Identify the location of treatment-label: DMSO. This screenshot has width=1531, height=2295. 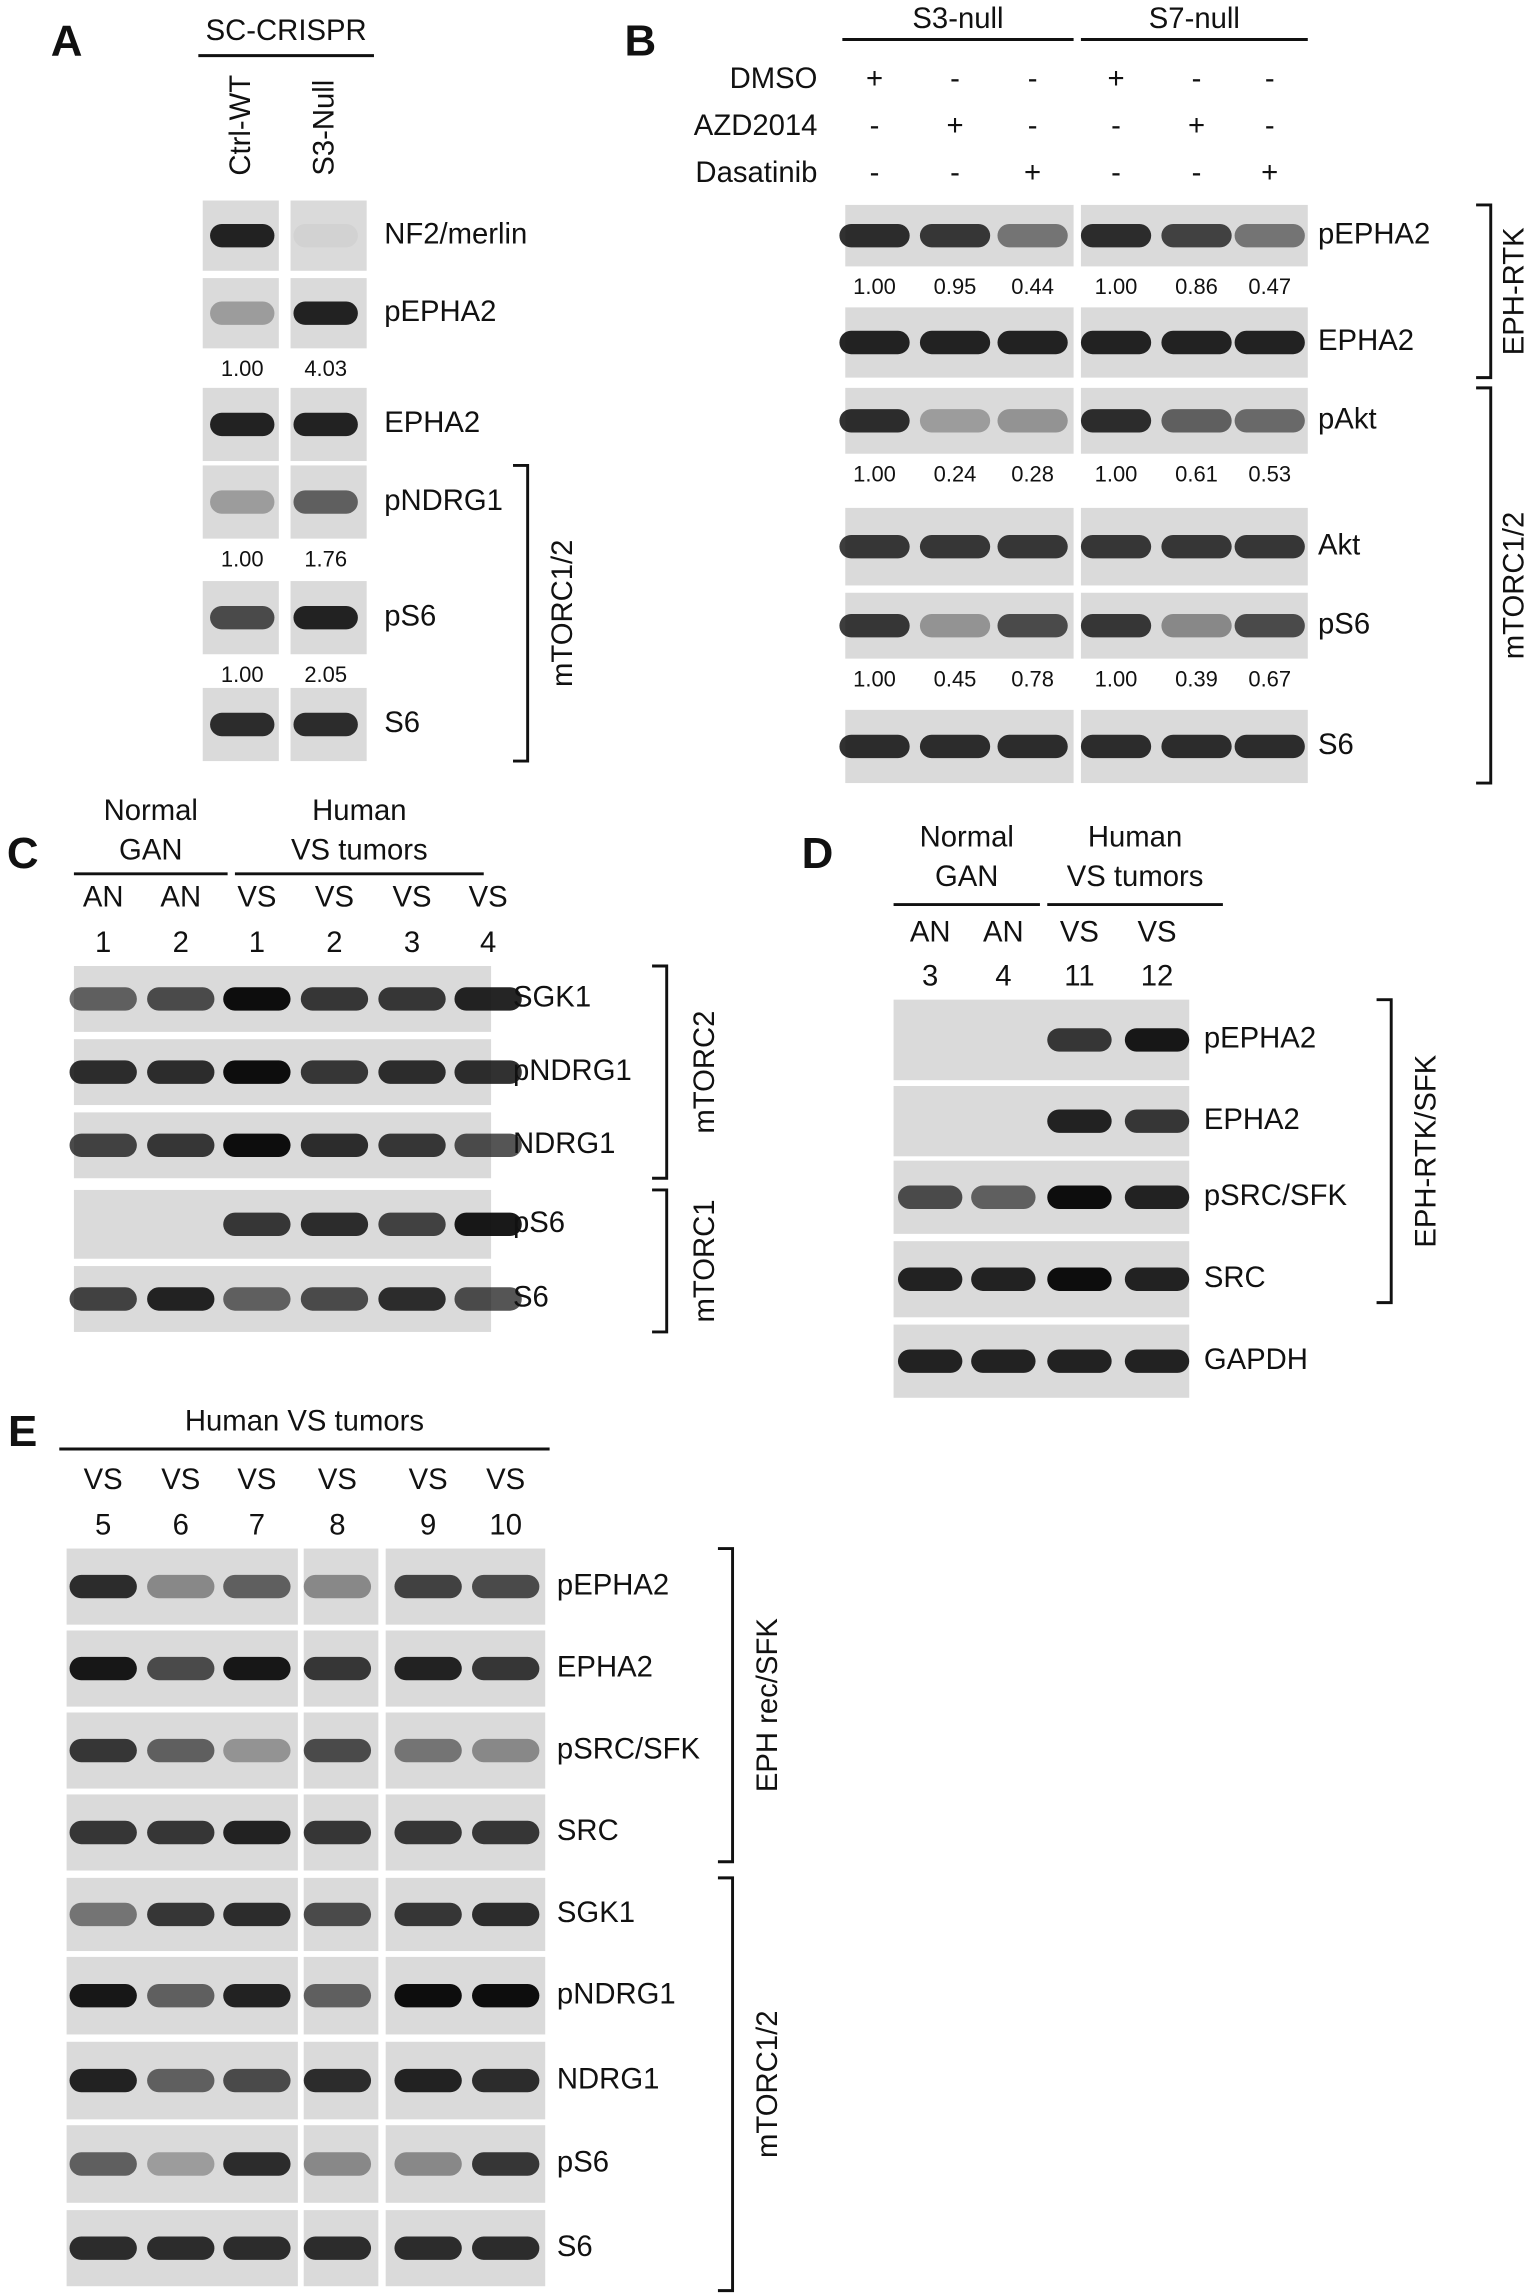
(774, 79).